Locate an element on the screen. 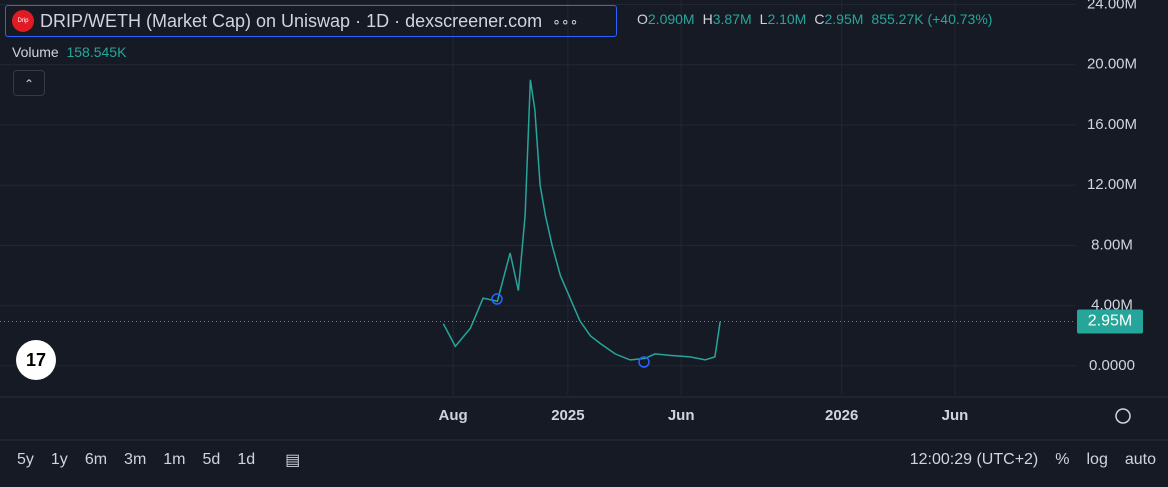 This screenshot has height=487, width=1168. y-tick-label: 12.00M is located at coordinates (1112, 184).